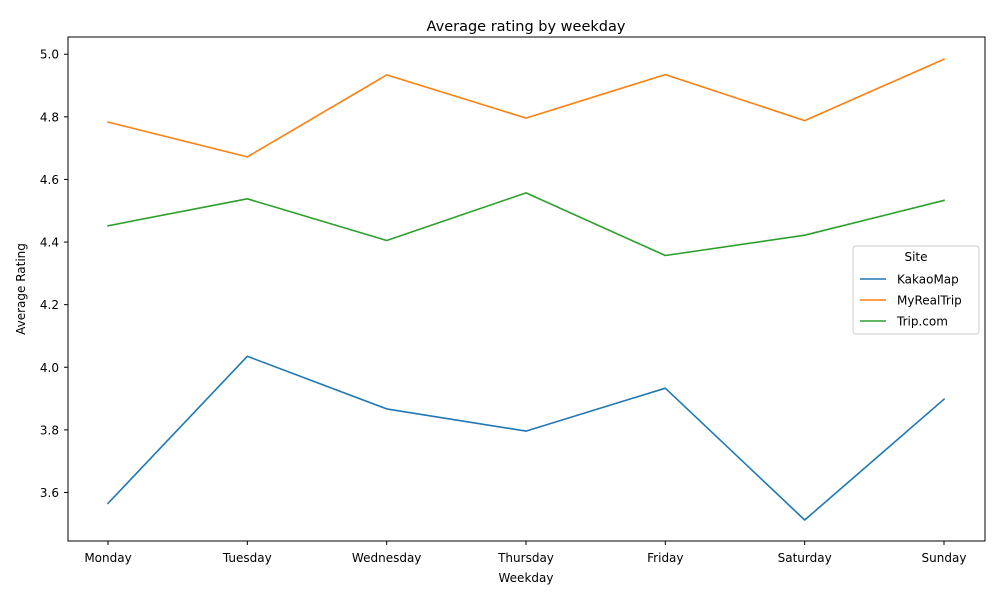  I want to click on y-tick-label: 4.0, so click(49, 368).